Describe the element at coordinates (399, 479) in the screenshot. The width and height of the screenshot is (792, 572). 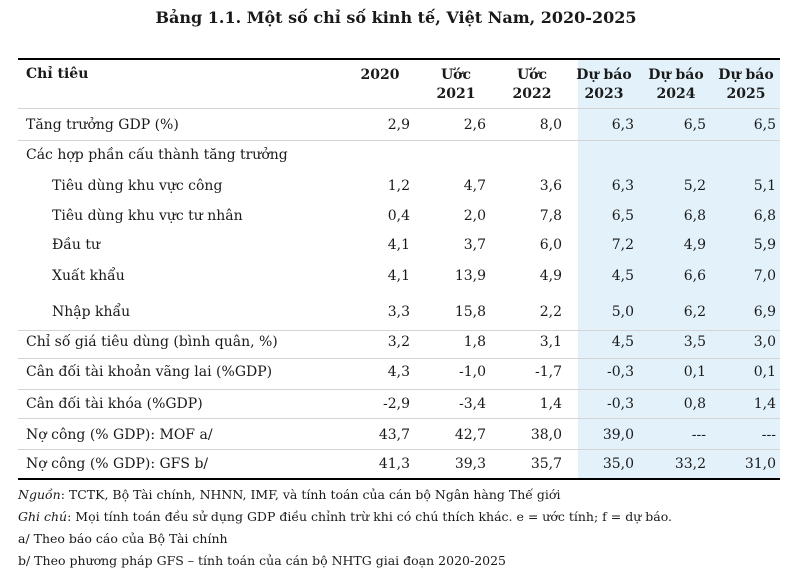
I see `table-bottom-rule` at that location.